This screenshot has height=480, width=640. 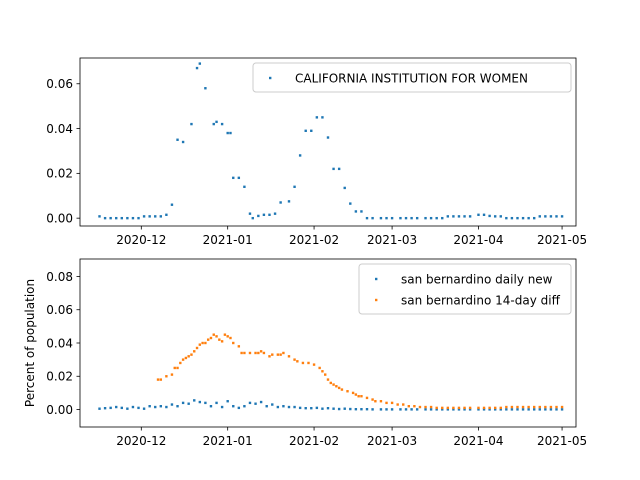 I want to click on y-tick-label: 0.04, so click(x=59, y=129).